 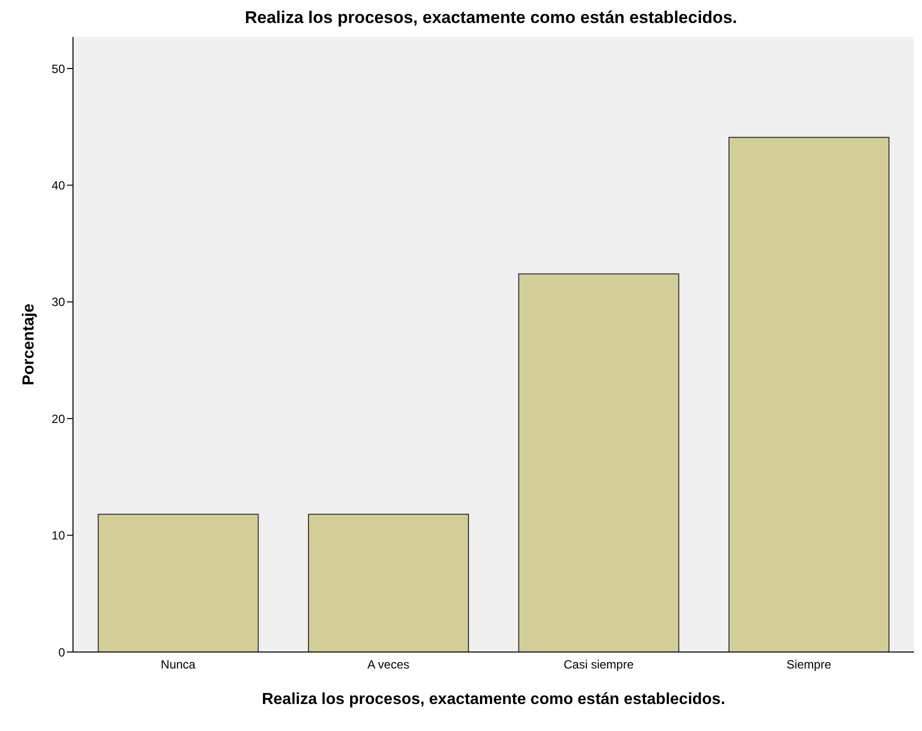 What do you see at coordinates (29, 344) in the screenshot?
I see `y-axis-title: Porcentaje` at bounding box center [29, 344].